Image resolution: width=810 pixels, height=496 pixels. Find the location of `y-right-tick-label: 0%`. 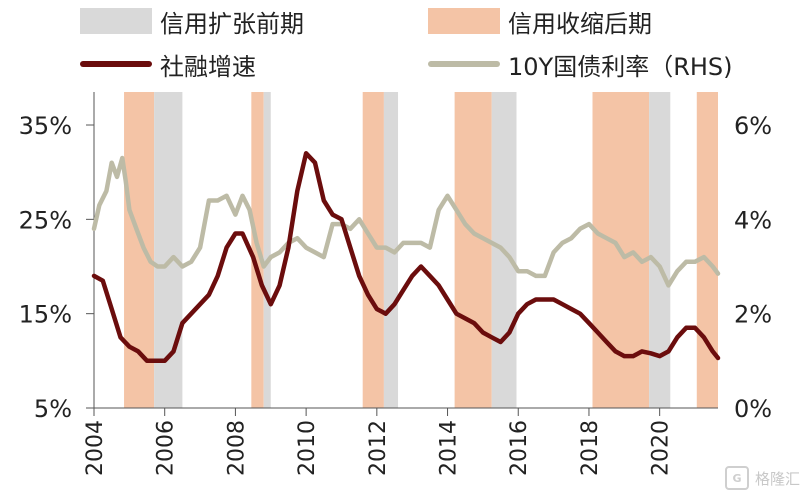

y-right-tick-label: 0% is located at coordinates (753, 409).